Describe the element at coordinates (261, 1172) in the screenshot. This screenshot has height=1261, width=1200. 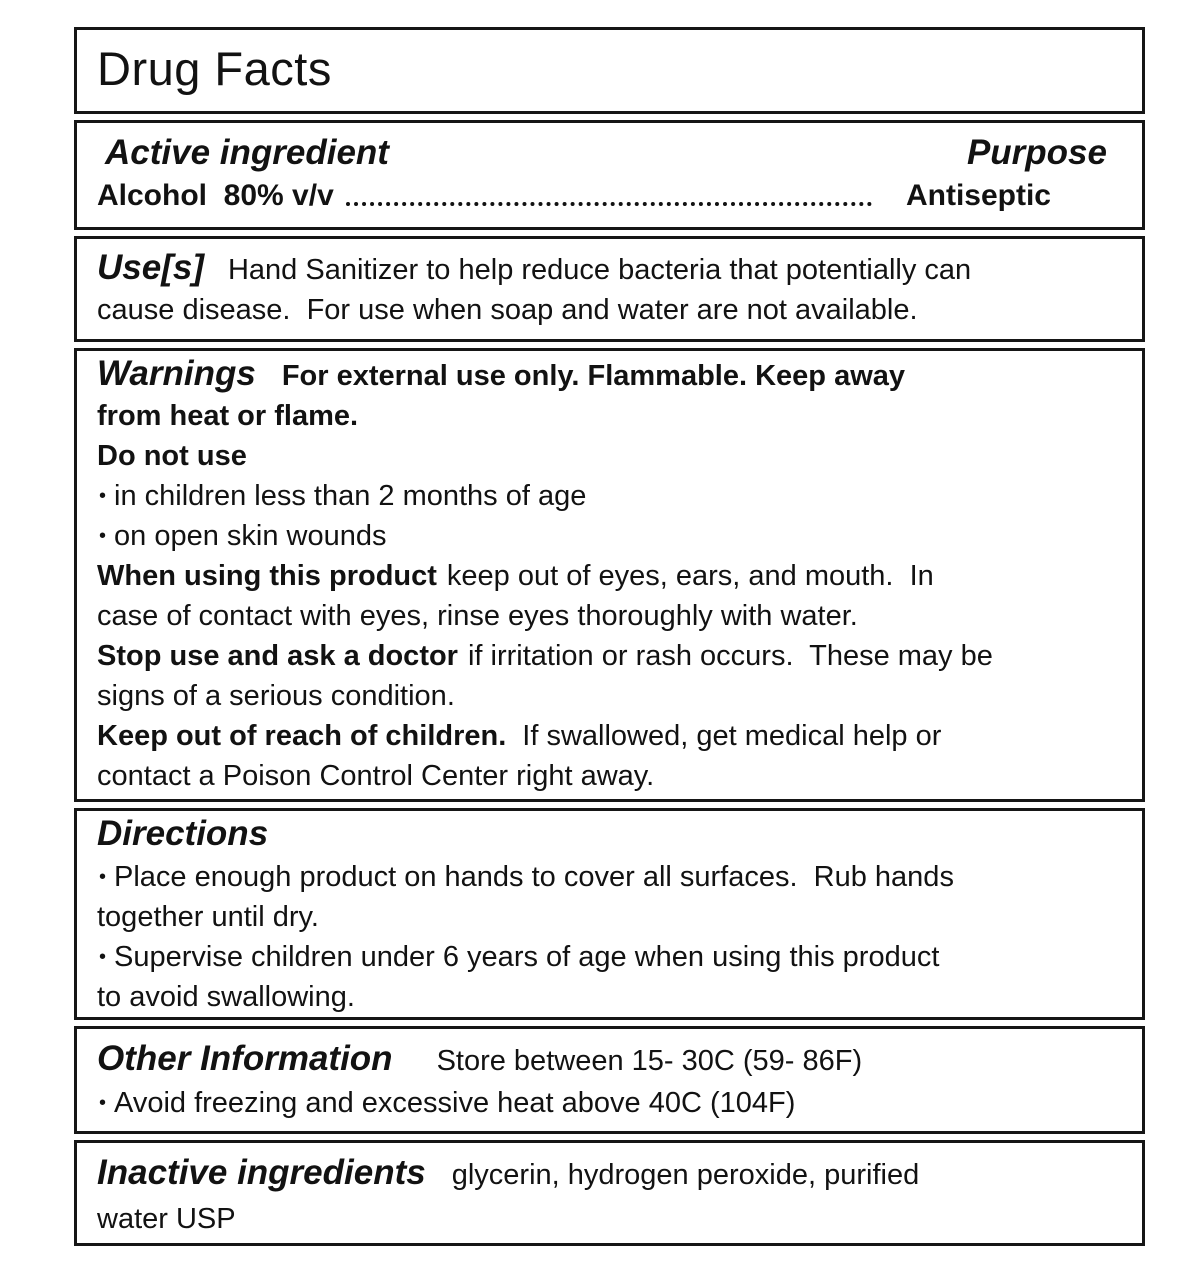
I see `inactive-ingredients-heading: Inactive ingredients` at that location.